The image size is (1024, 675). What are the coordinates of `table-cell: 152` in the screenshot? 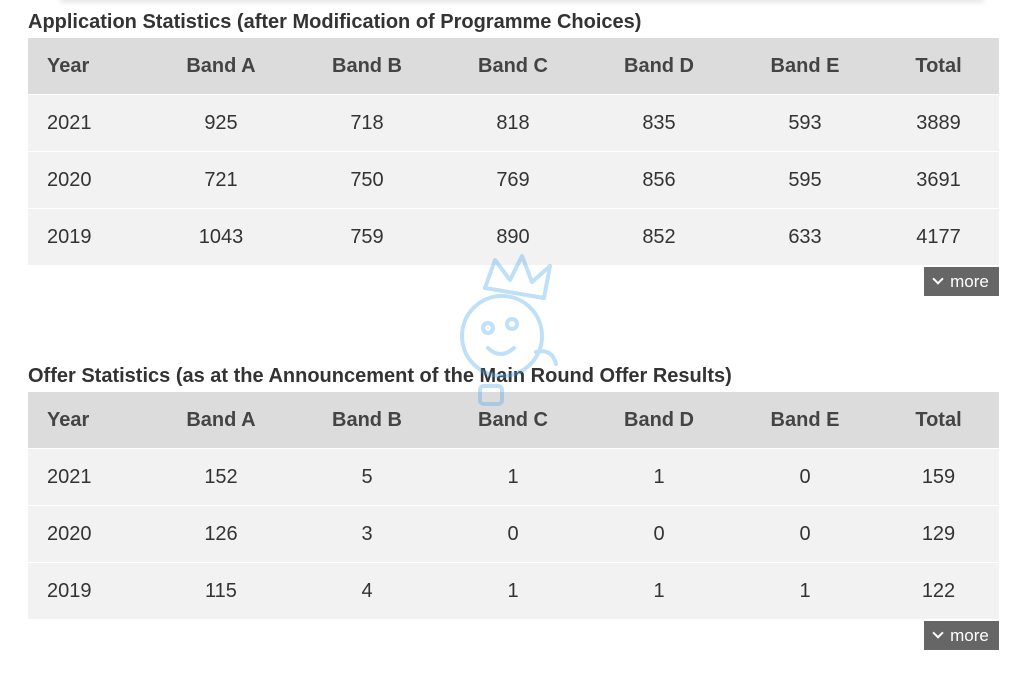 It's located at (221, 477).